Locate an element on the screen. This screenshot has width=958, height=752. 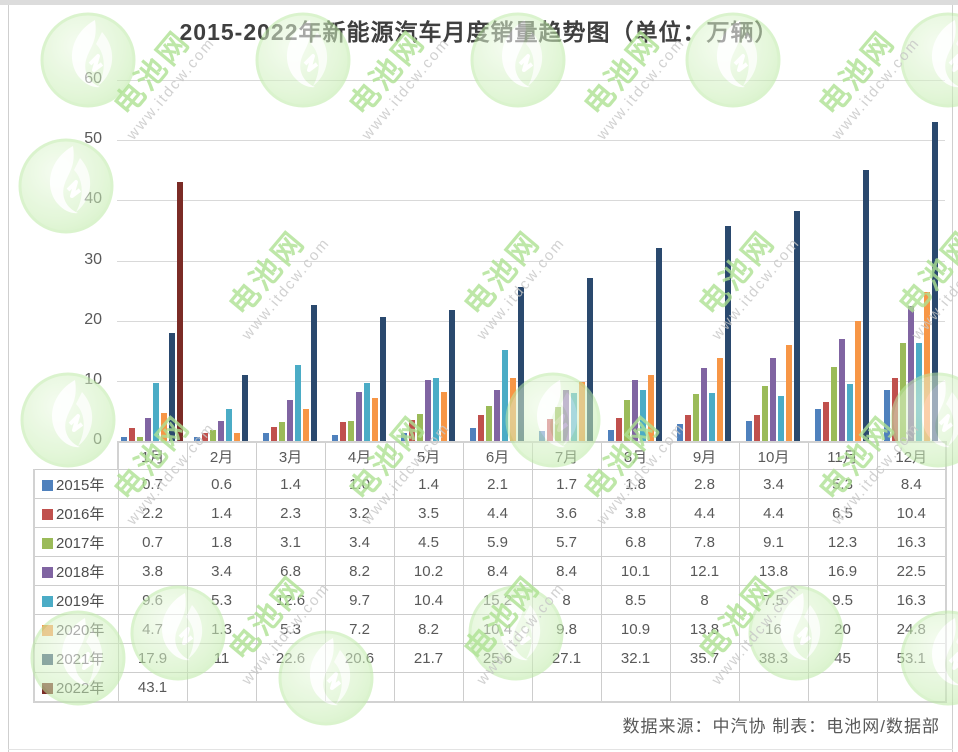
bar-2017年-11月 is located at coordinates (833, 404).